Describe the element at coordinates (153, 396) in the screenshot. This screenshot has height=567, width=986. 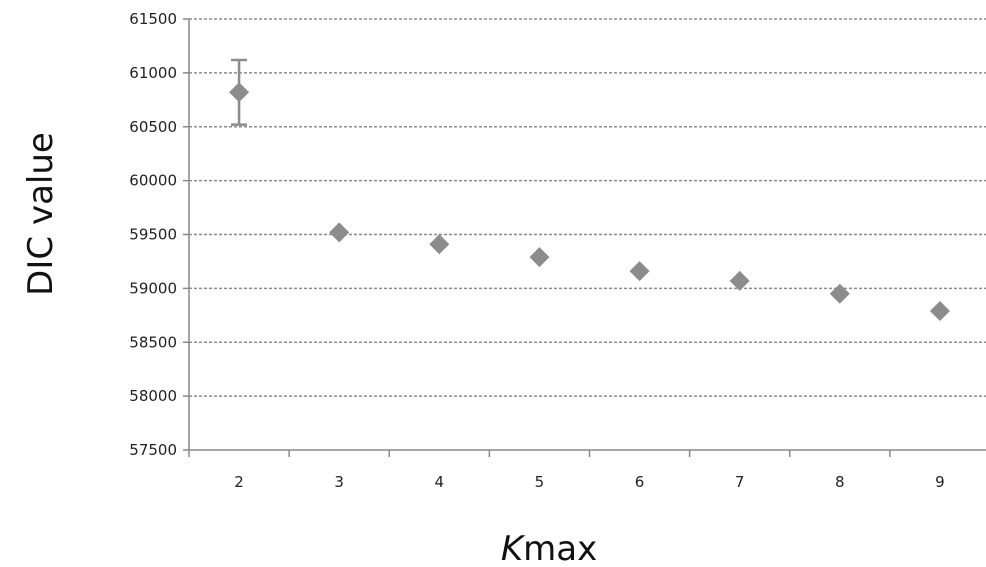
I see `y-tick-label: 58000` at that location.